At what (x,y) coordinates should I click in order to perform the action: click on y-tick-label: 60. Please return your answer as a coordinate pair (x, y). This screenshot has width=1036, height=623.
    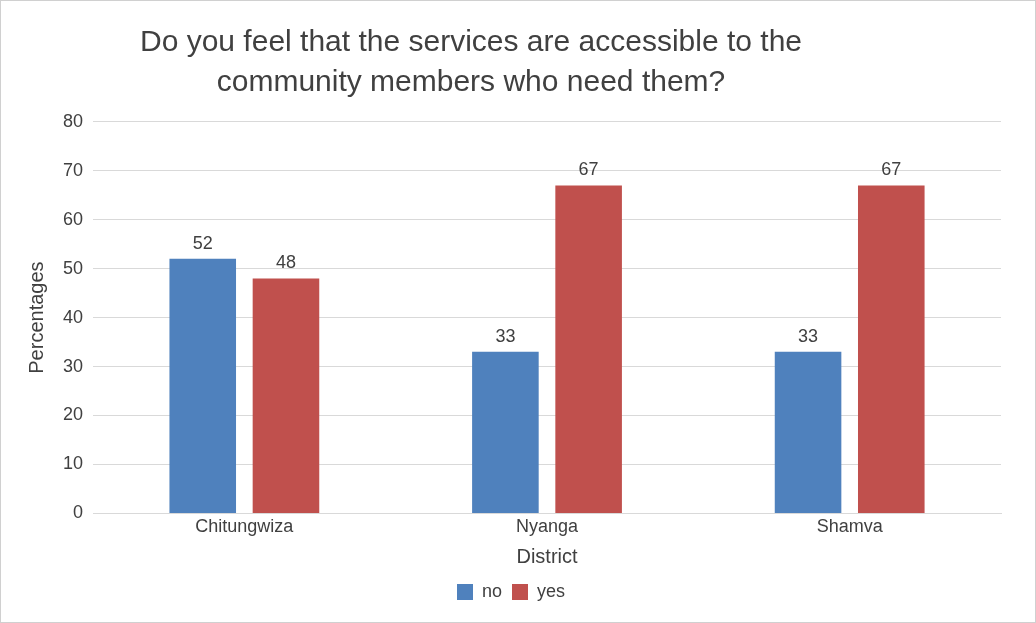
    Looking at the image, I should click on (73, 218).